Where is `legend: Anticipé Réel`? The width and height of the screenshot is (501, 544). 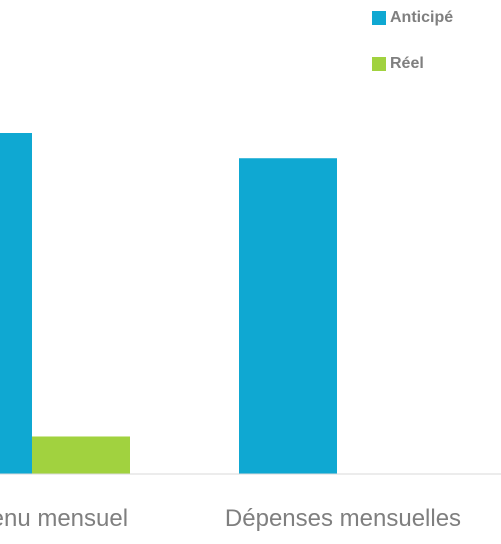 legend: Anticipé Réel is located at coordinates (436, 52).